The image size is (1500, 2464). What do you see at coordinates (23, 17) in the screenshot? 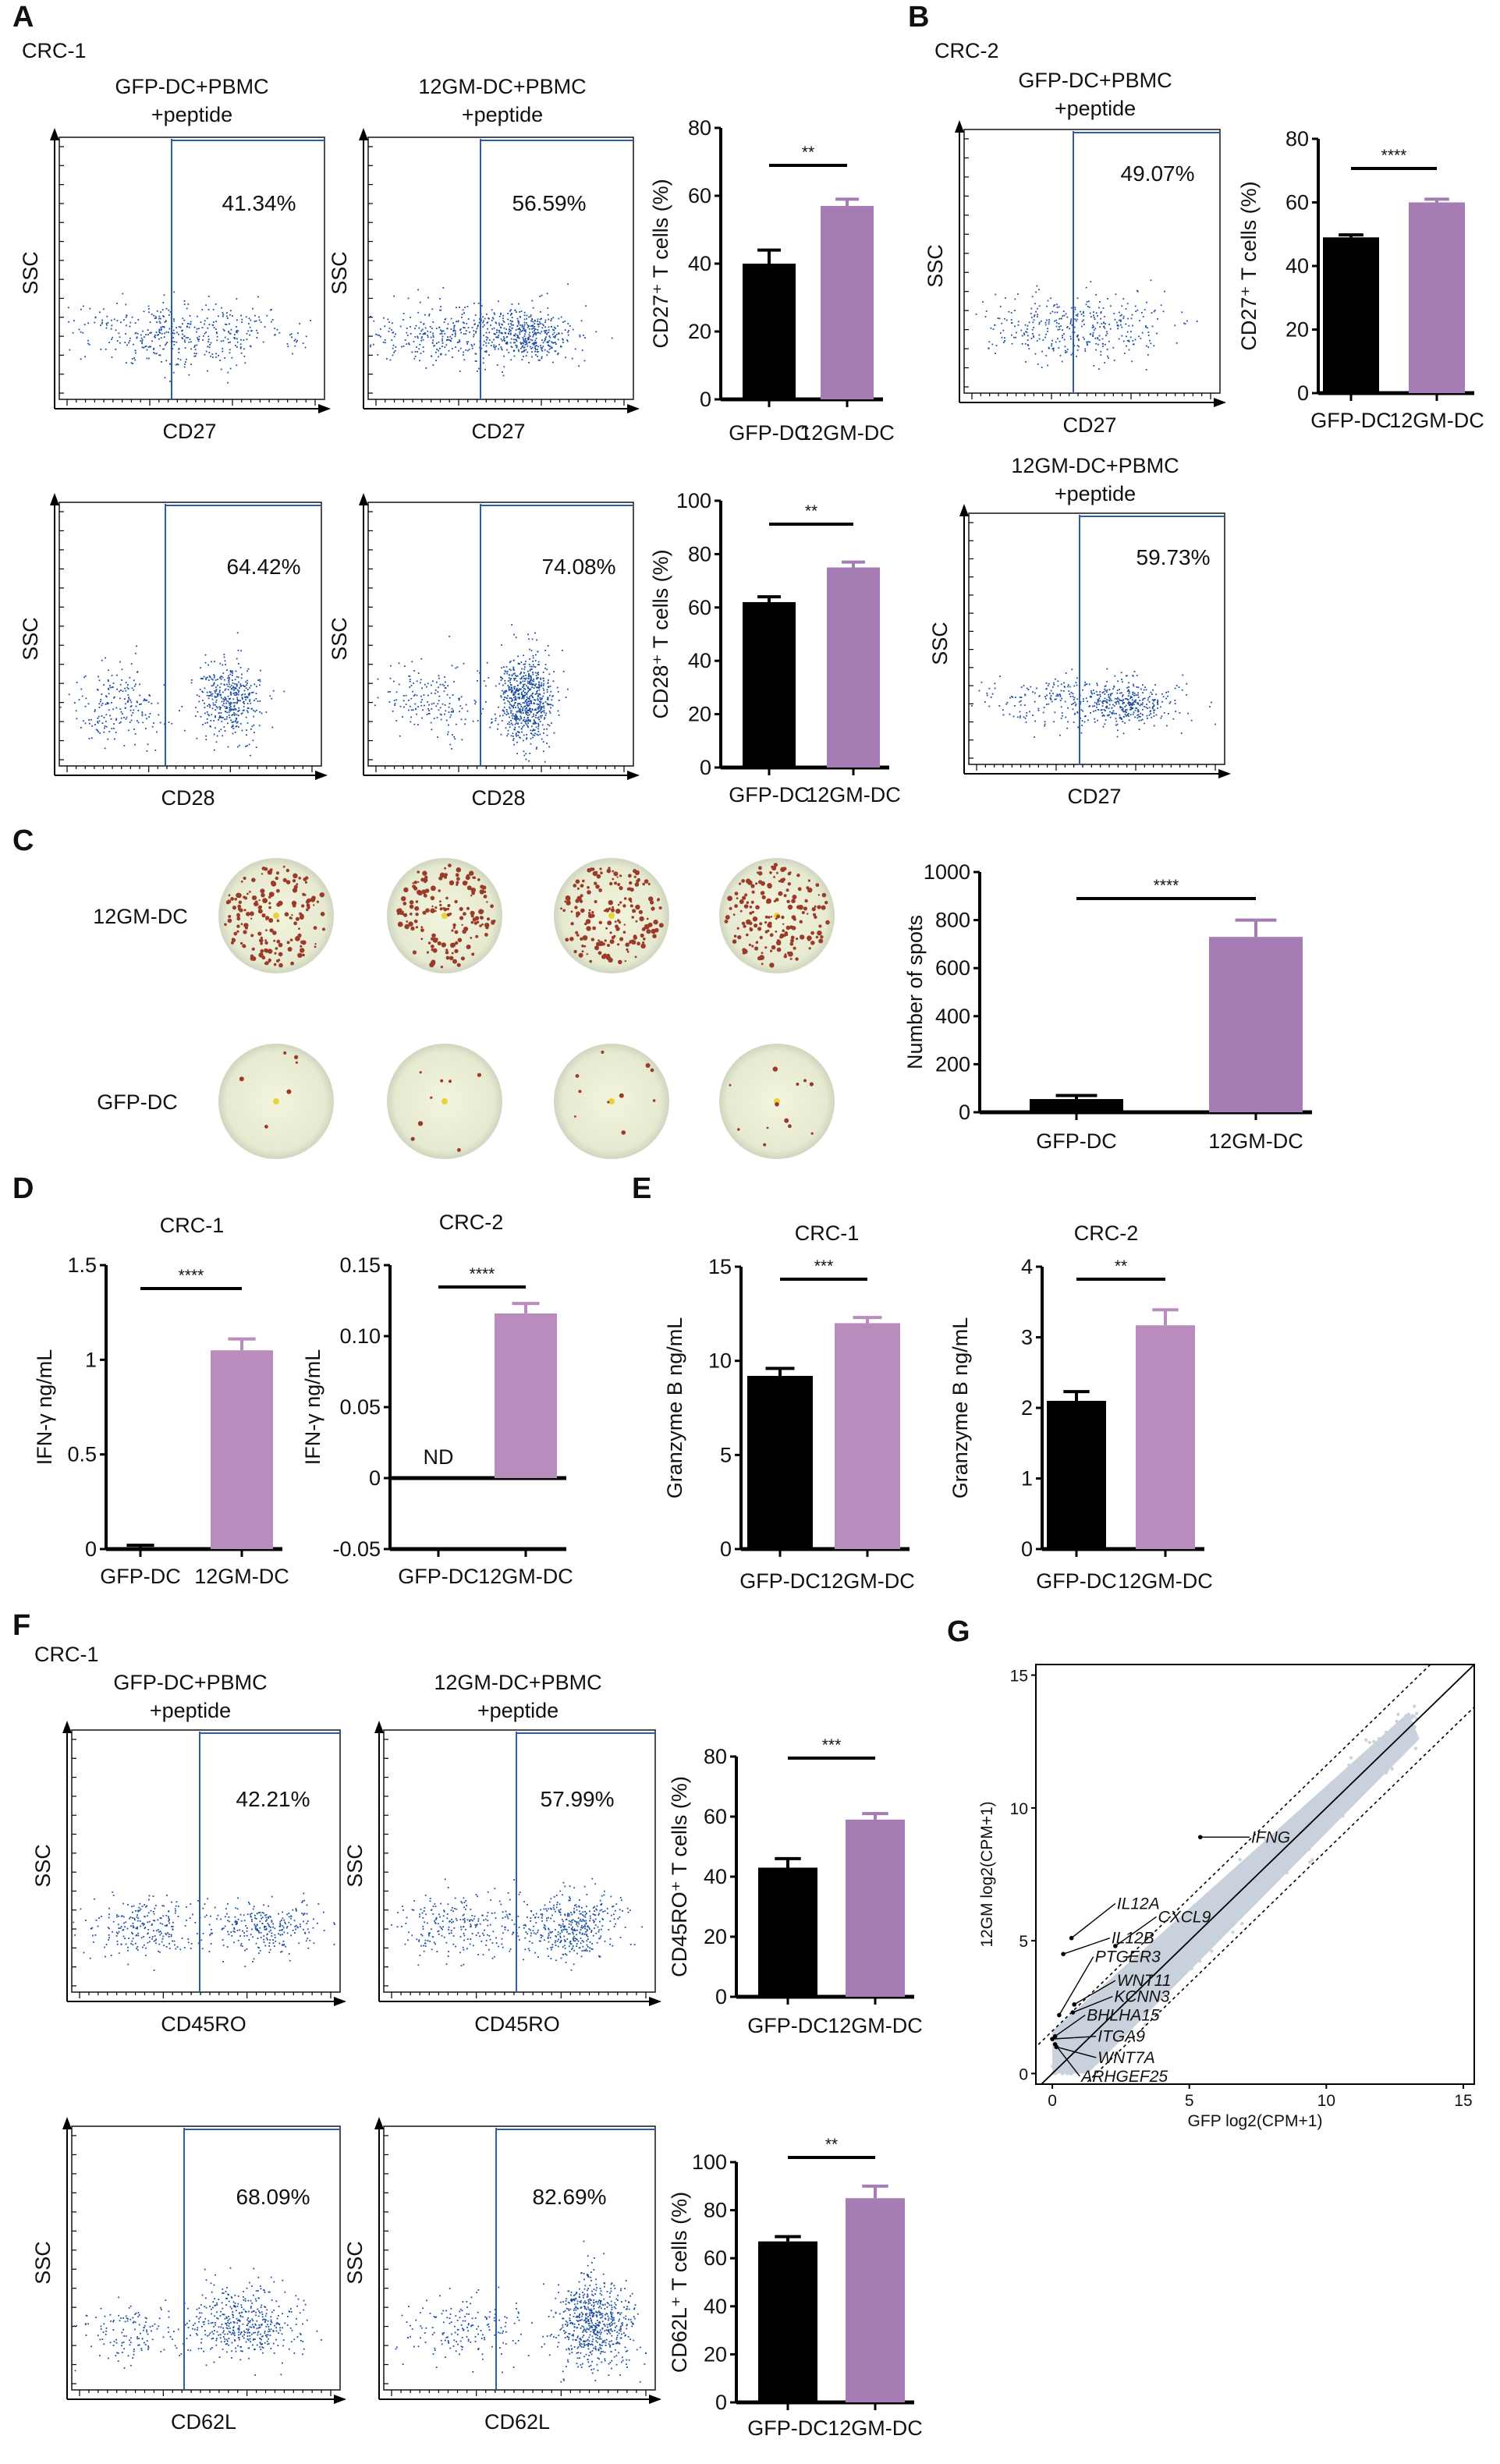
I see `panel-label-A: A` at bounding box center [23, 17].